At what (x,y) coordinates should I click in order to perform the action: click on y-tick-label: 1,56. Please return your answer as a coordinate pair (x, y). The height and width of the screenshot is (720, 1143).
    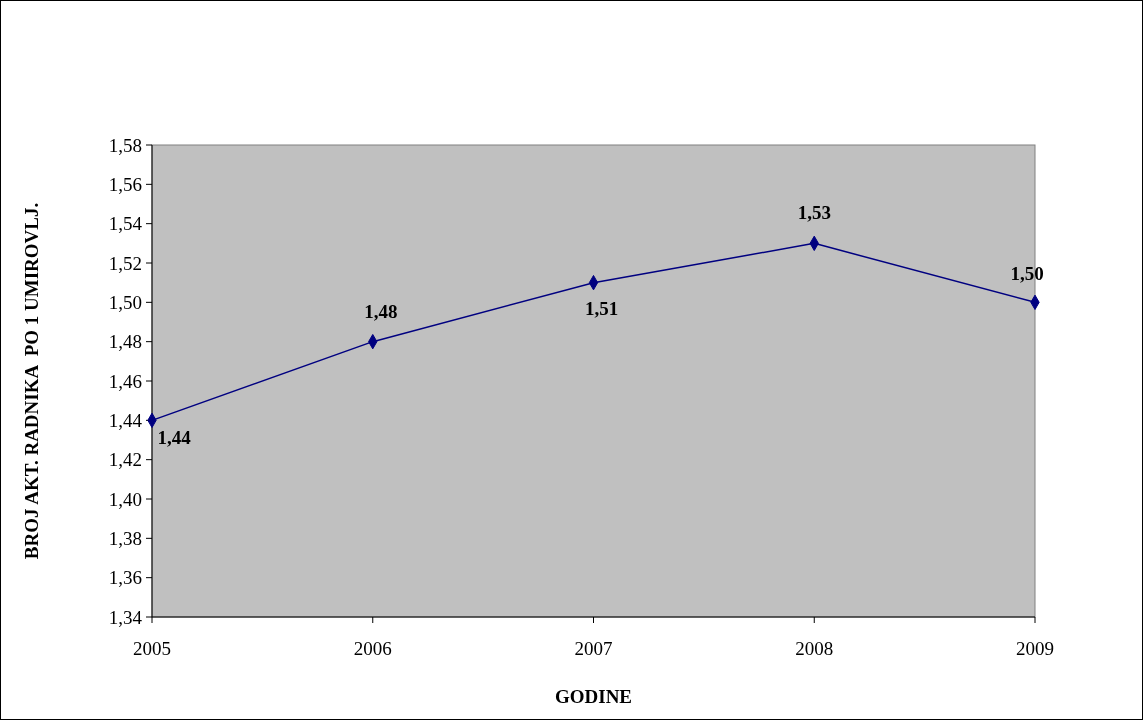
    Looking at the image, I should click on (125, 184).